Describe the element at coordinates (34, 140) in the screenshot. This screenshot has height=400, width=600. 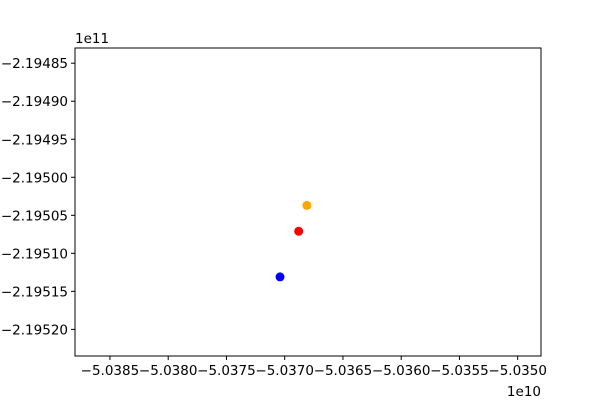
I see `y-tick-label: −2.19495` at that location.